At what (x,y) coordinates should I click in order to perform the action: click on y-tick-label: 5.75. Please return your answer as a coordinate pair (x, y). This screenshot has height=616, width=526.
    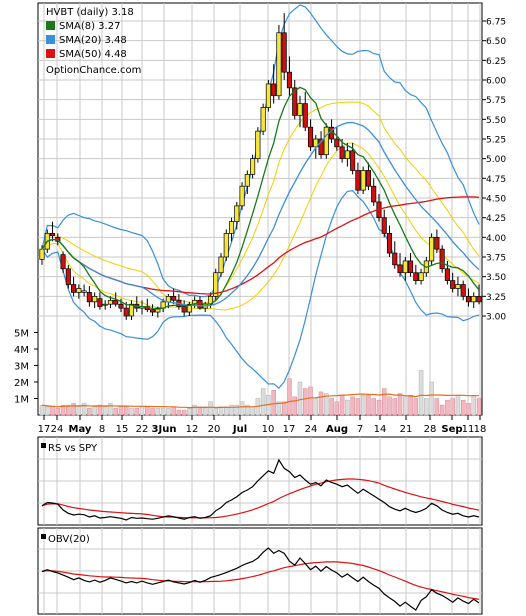
    Looking at the image, I should click on (496, 101).